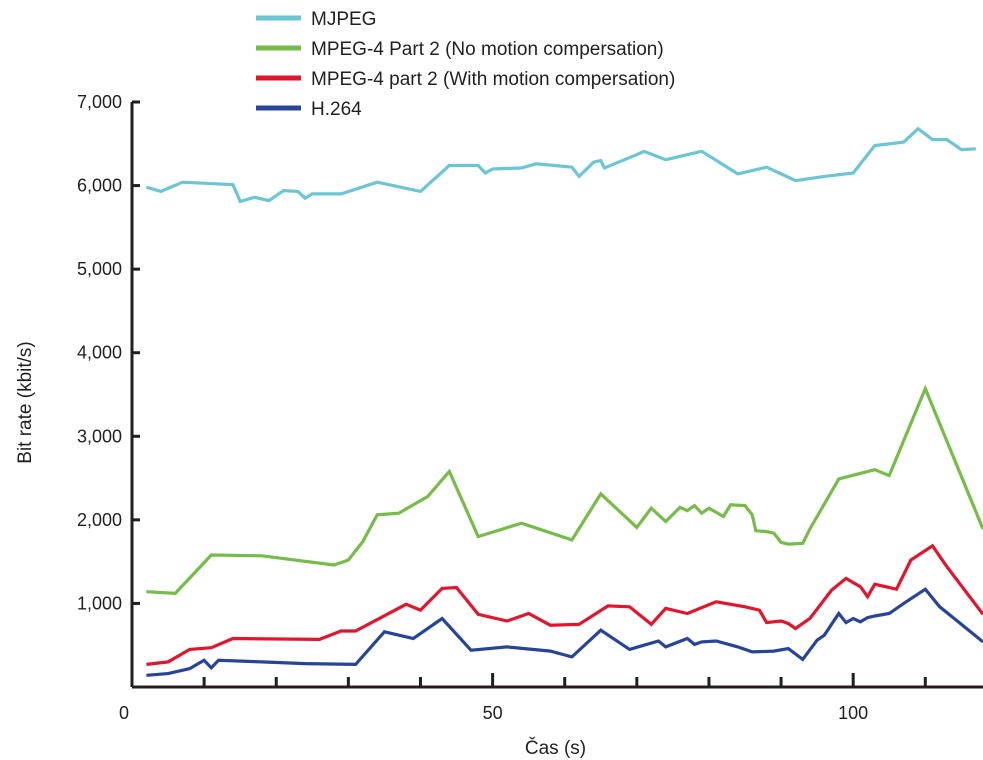  Describe the element at coordinates (99, 436) in the screenshot. I see `y-tick-label: 3,000` at that location.